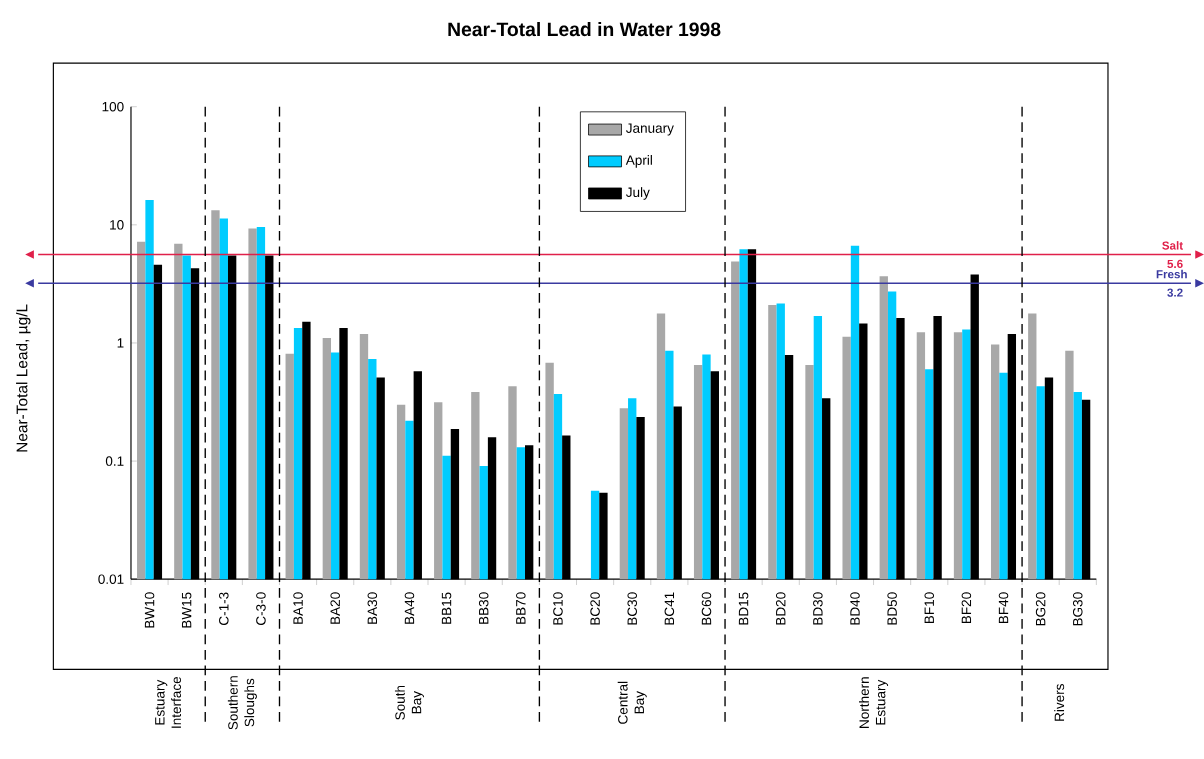  Describe the element at coordinates (111, 579) in the screenshot. I see `y-tick-label: 0.01` at that location.